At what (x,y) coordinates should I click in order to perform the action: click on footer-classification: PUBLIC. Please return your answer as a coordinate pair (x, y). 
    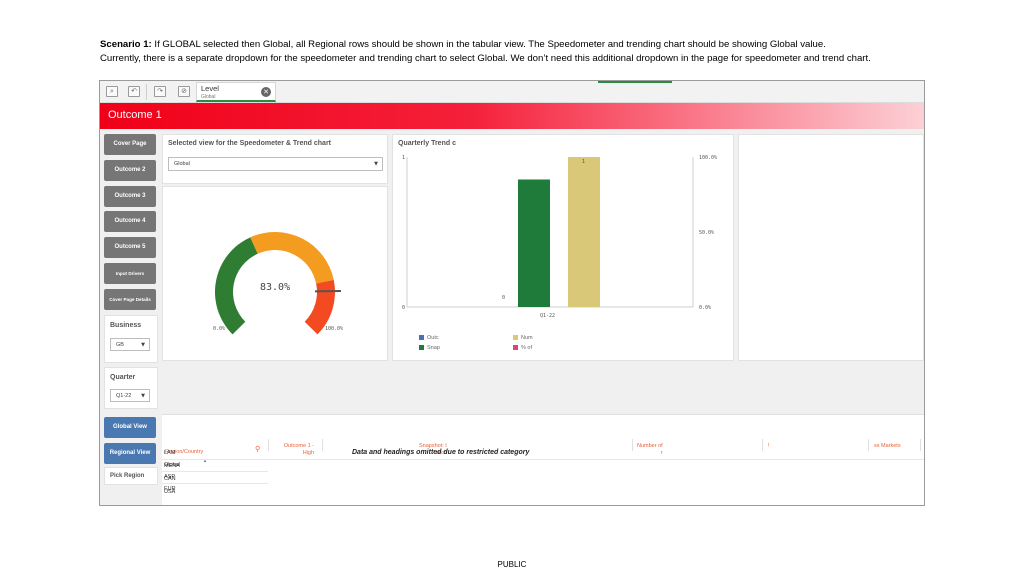
    Looking at the image, I should click on (512, 564).